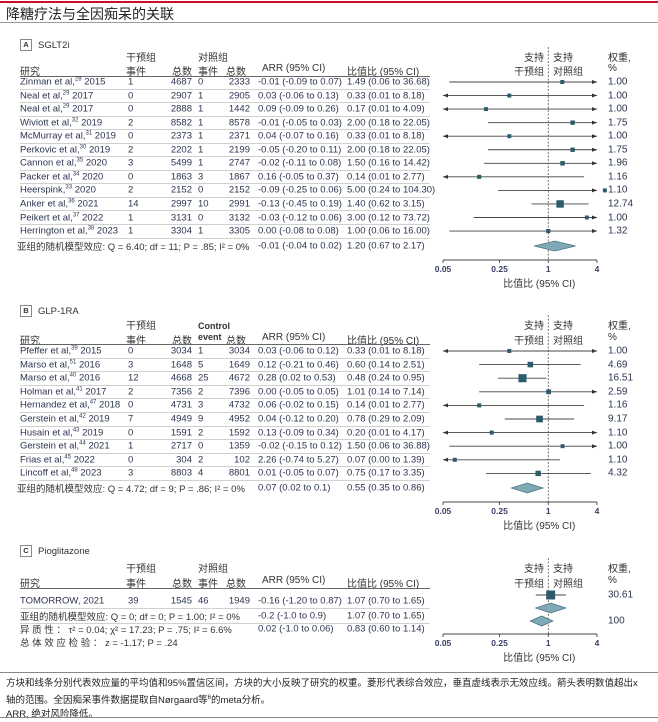 The height and width of the screenshot is (722, 658). Describe the element at coordinates (184, 460) in the screenshot. I see `int-total: 304` at that location.